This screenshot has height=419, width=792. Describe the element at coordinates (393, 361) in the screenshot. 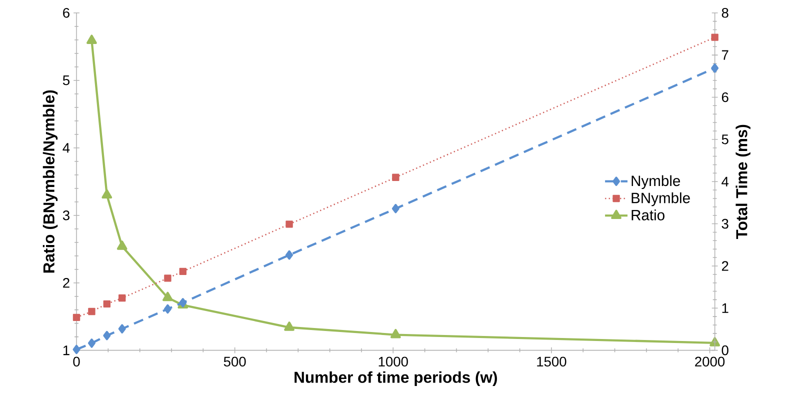

I see `x-tick-label: 1000` at that location.